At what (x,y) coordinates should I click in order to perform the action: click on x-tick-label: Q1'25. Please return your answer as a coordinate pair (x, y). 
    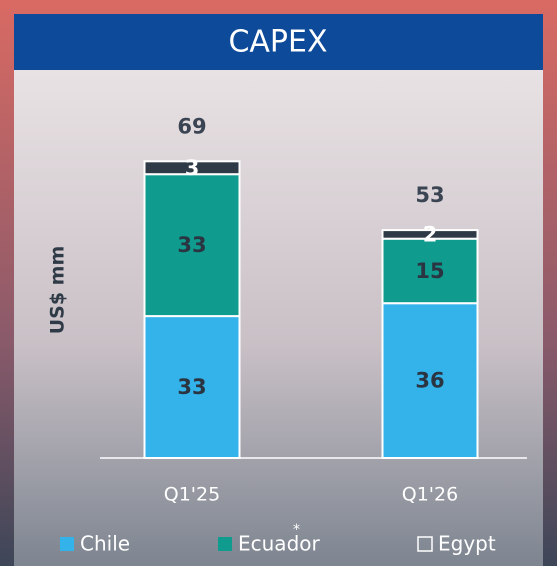
    Looking at the image, I should click on (192, 495).